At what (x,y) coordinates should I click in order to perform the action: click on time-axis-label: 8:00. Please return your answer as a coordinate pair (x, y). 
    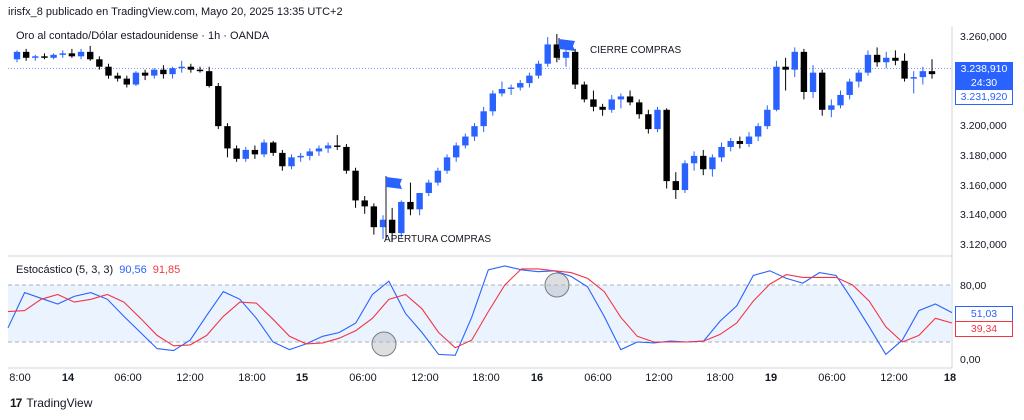
    Looking at the image, I should click on (20, 378).